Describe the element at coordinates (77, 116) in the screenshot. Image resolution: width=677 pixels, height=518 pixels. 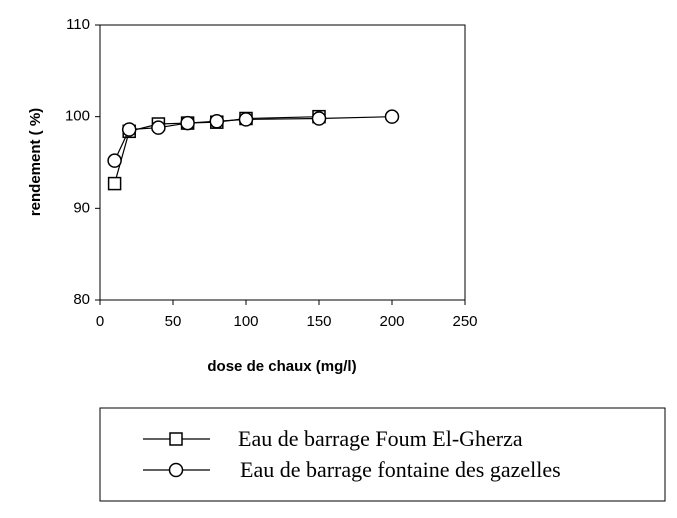
I see `y-tick-label: 100` at that location.